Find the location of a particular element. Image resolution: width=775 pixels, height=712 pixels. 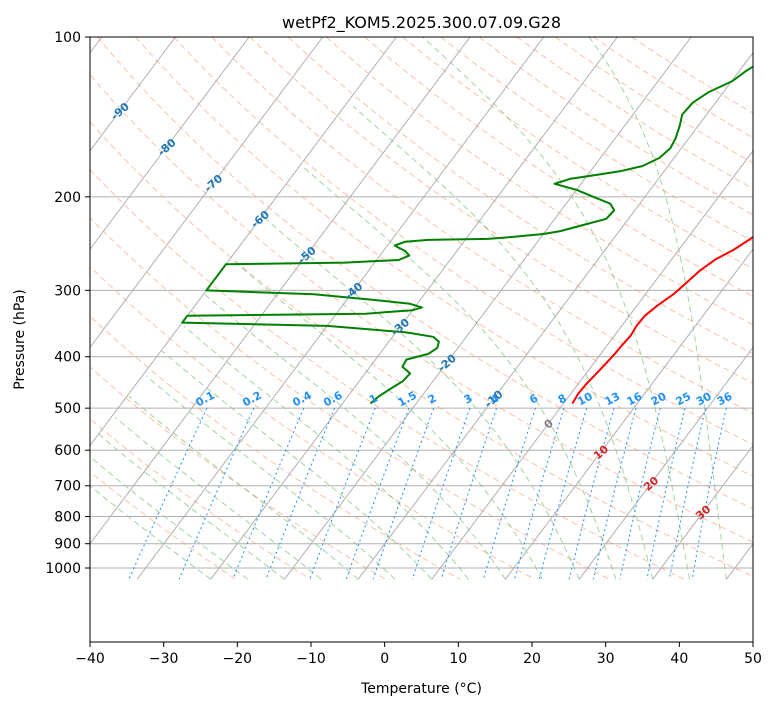

isotherm-label: -30 is located at coordinates (401, 327).